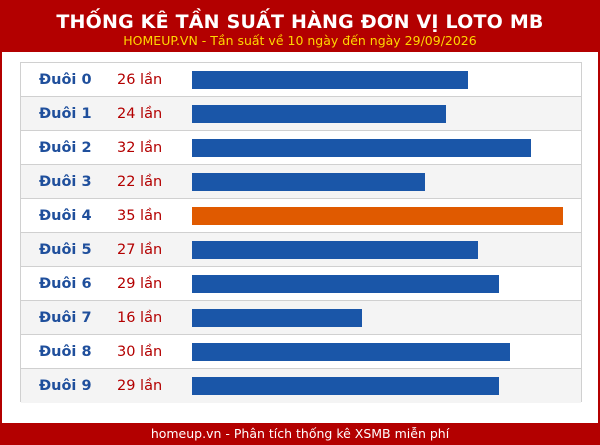 Image resolution: width=600 pixels, height=445 pixels. Describe the element at coordinates (65, 318) in the screenshot. I see `bar-category-label: Đuôi 7` at that location.